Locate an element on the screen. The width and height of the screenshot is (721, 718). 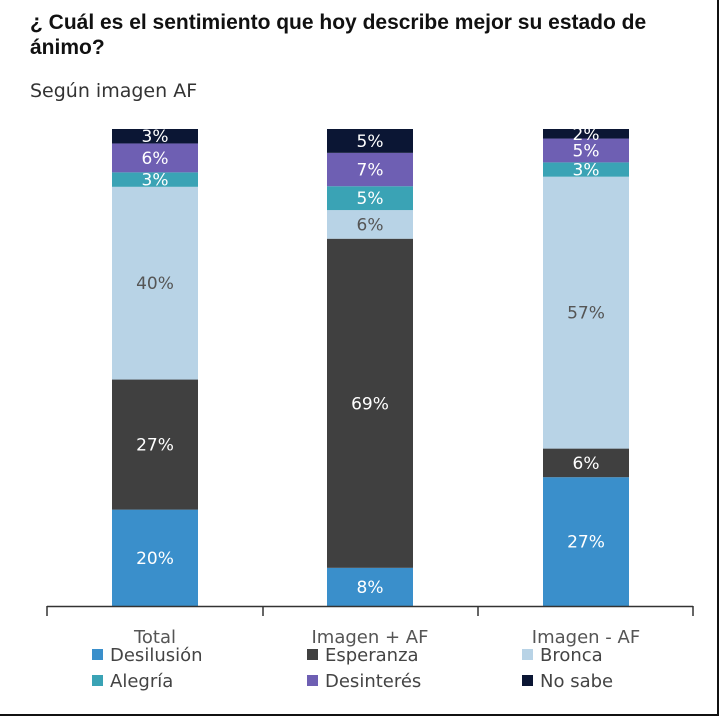
chart-subtitle: Según imagen AF is located at coordinates (114, 91).